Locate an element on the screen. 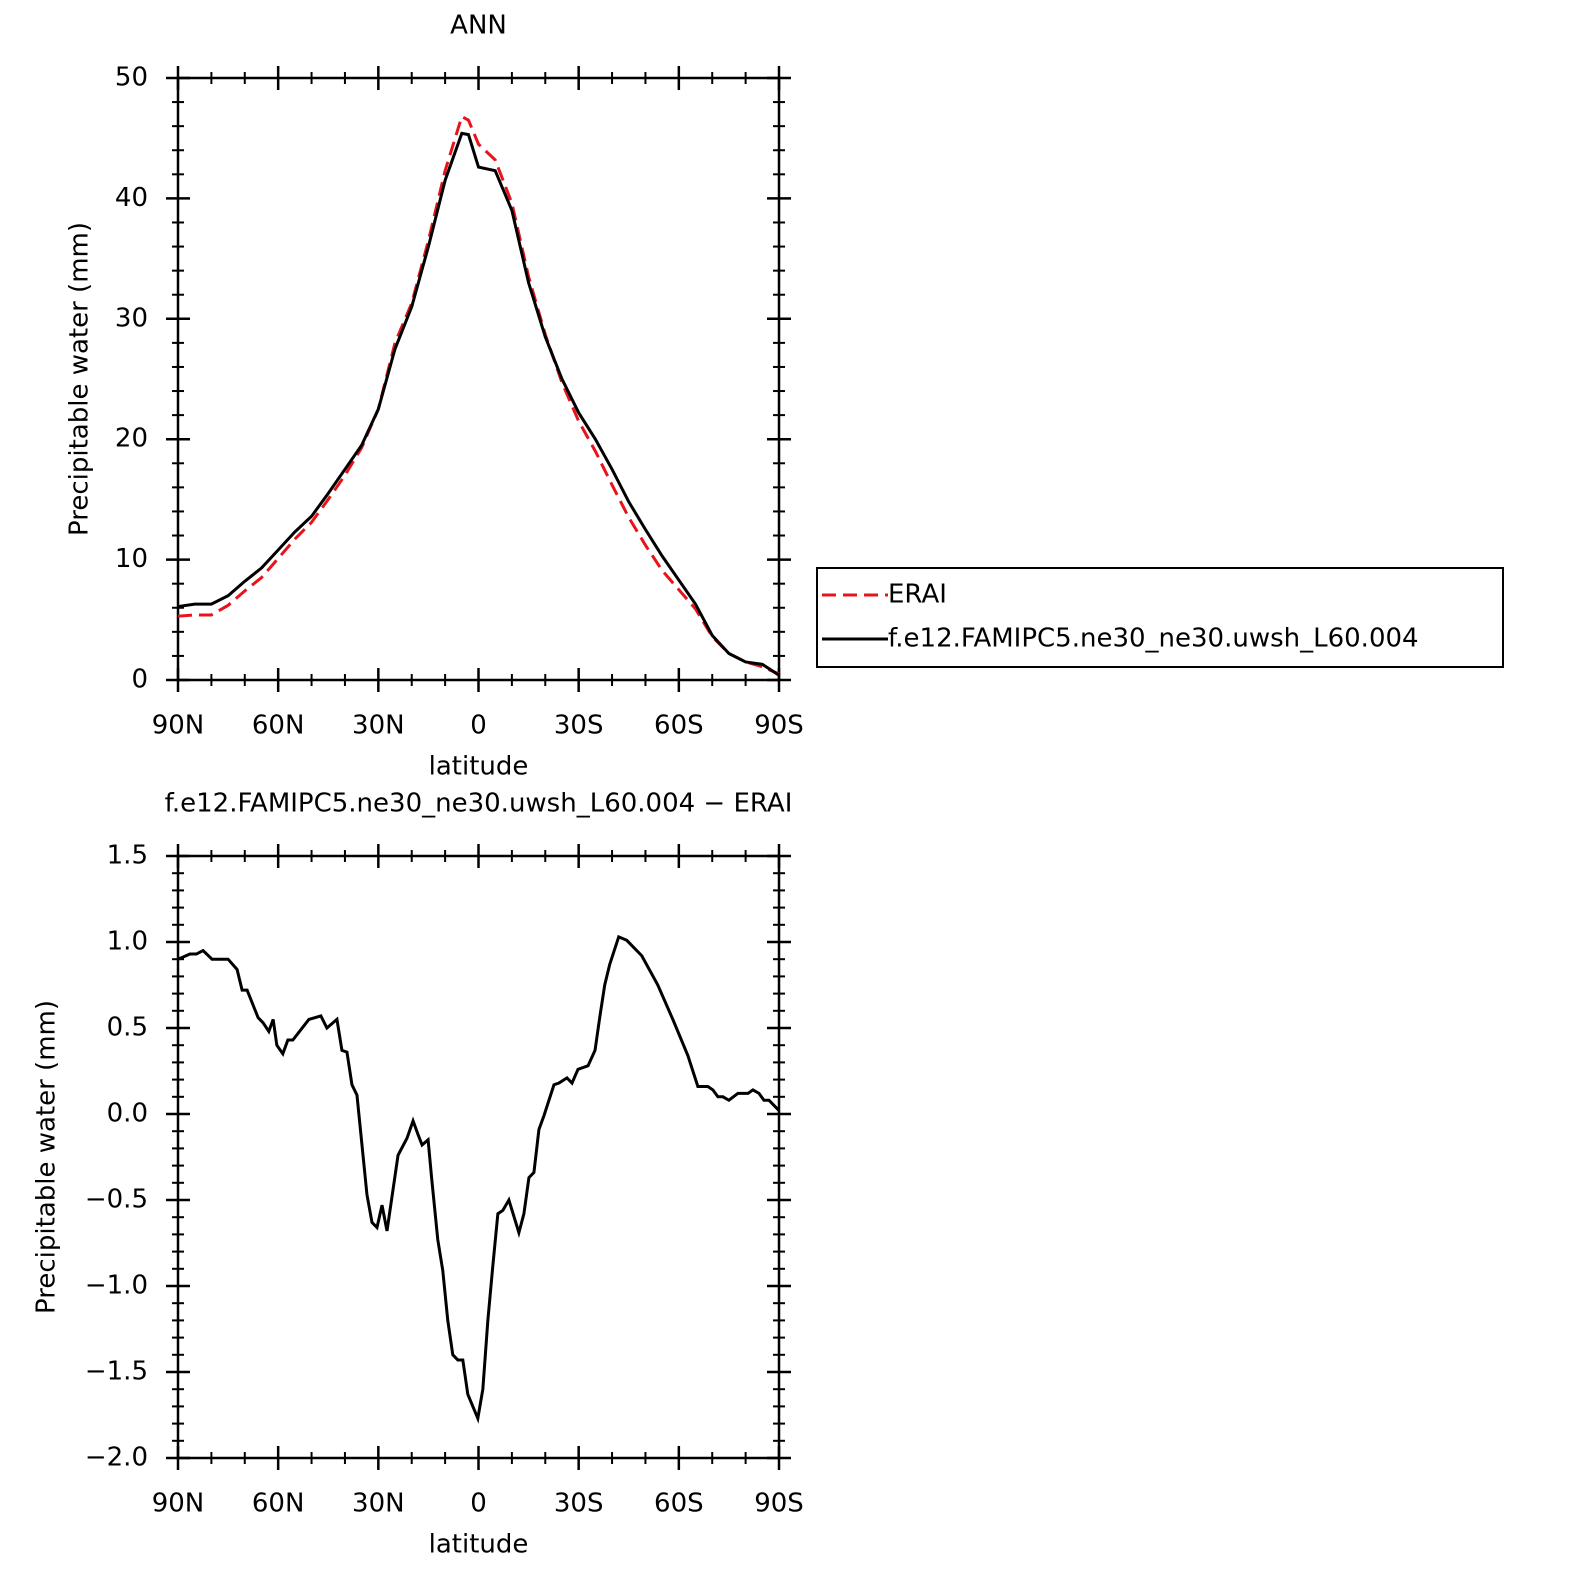  legend-box is located at coordinates (1160, 617).